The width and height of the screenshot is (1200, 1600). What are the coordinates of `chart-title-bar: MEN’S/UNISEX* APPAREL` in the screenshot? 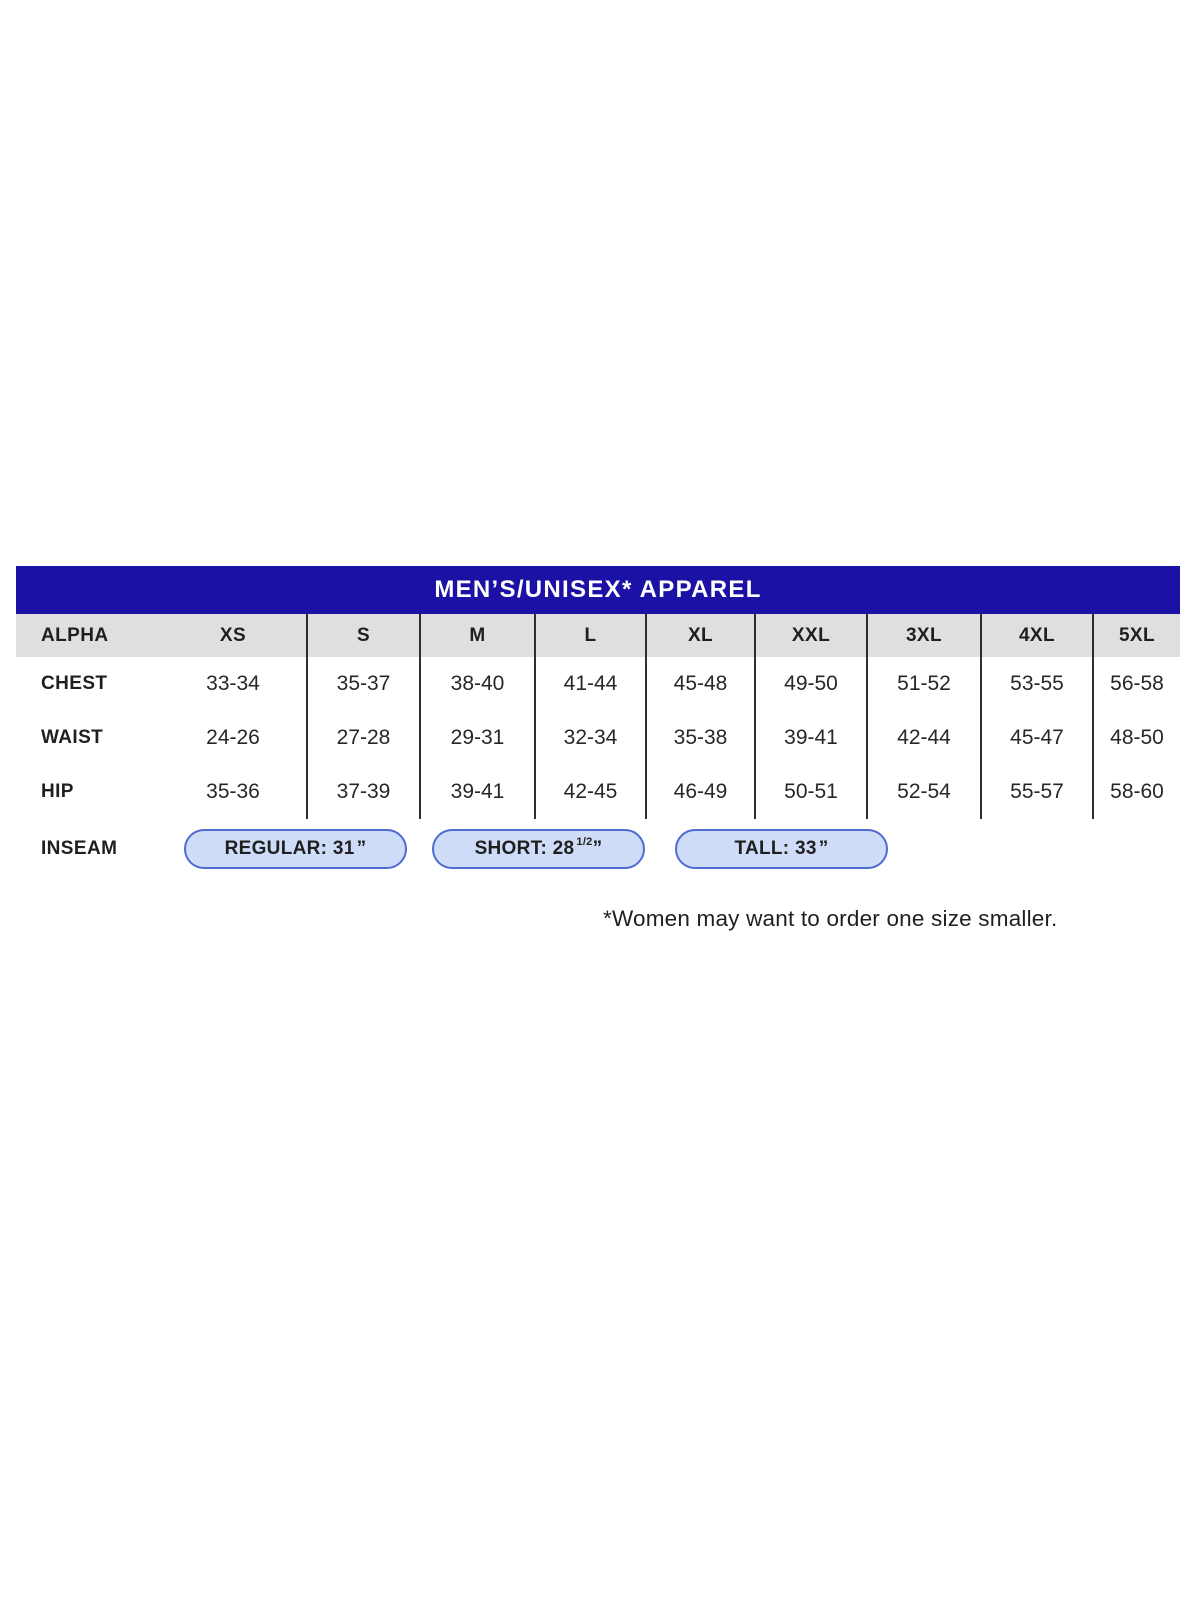 It's located at (598, 590).